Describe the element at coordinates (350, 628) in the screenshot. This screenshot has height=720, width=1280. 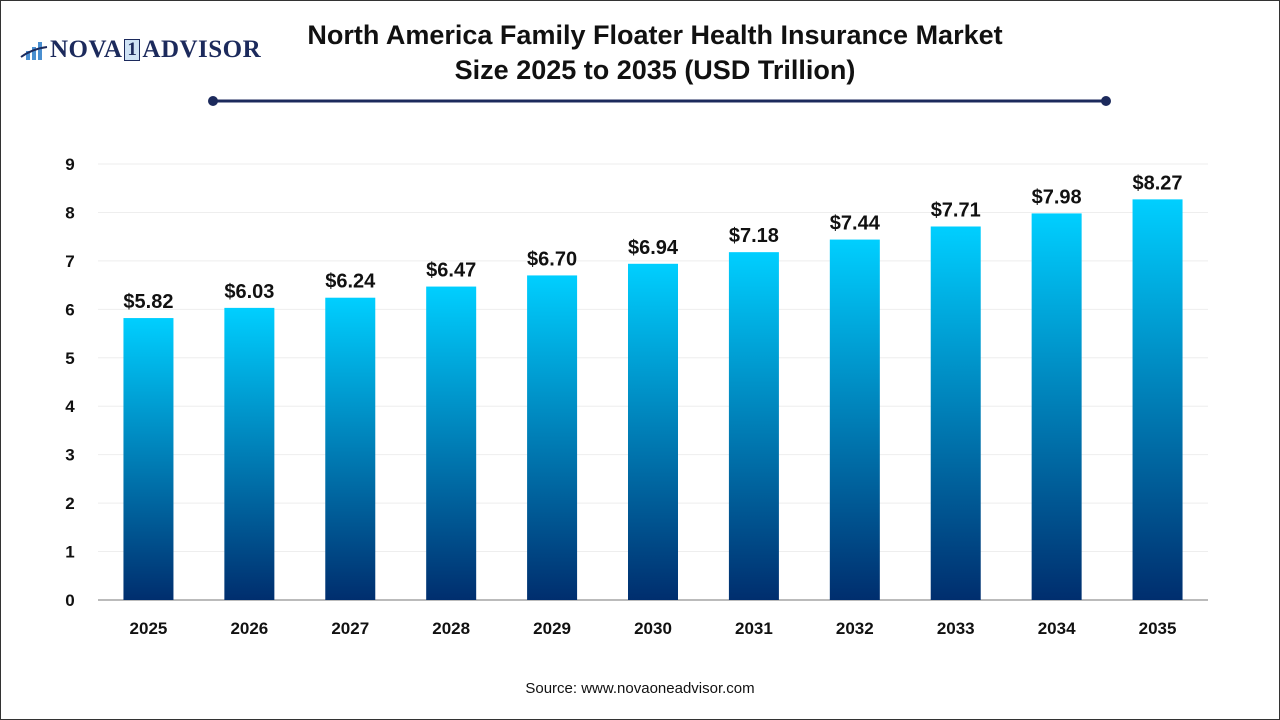
I see `x-tick-label: 2027` at that location.